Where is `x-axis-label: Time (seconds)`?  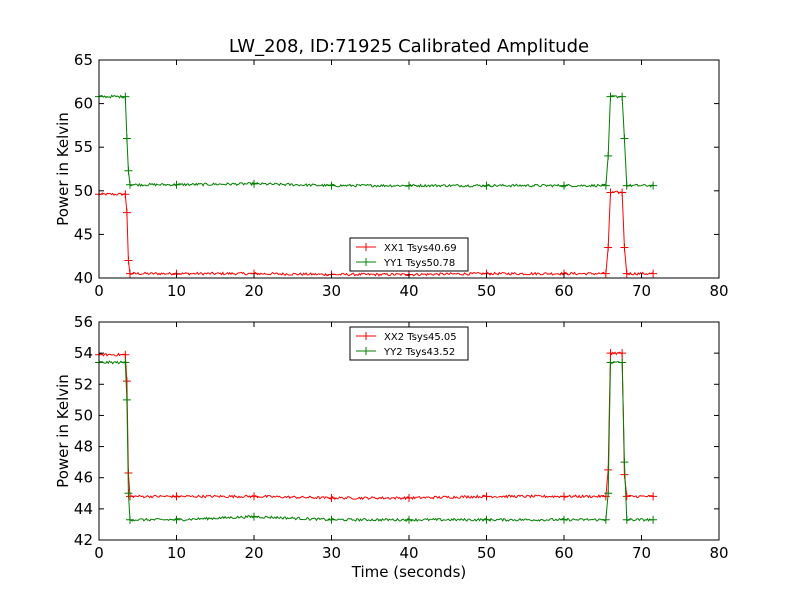
x-axis-label: Time (seconds) is located at coordinates (409, 572).